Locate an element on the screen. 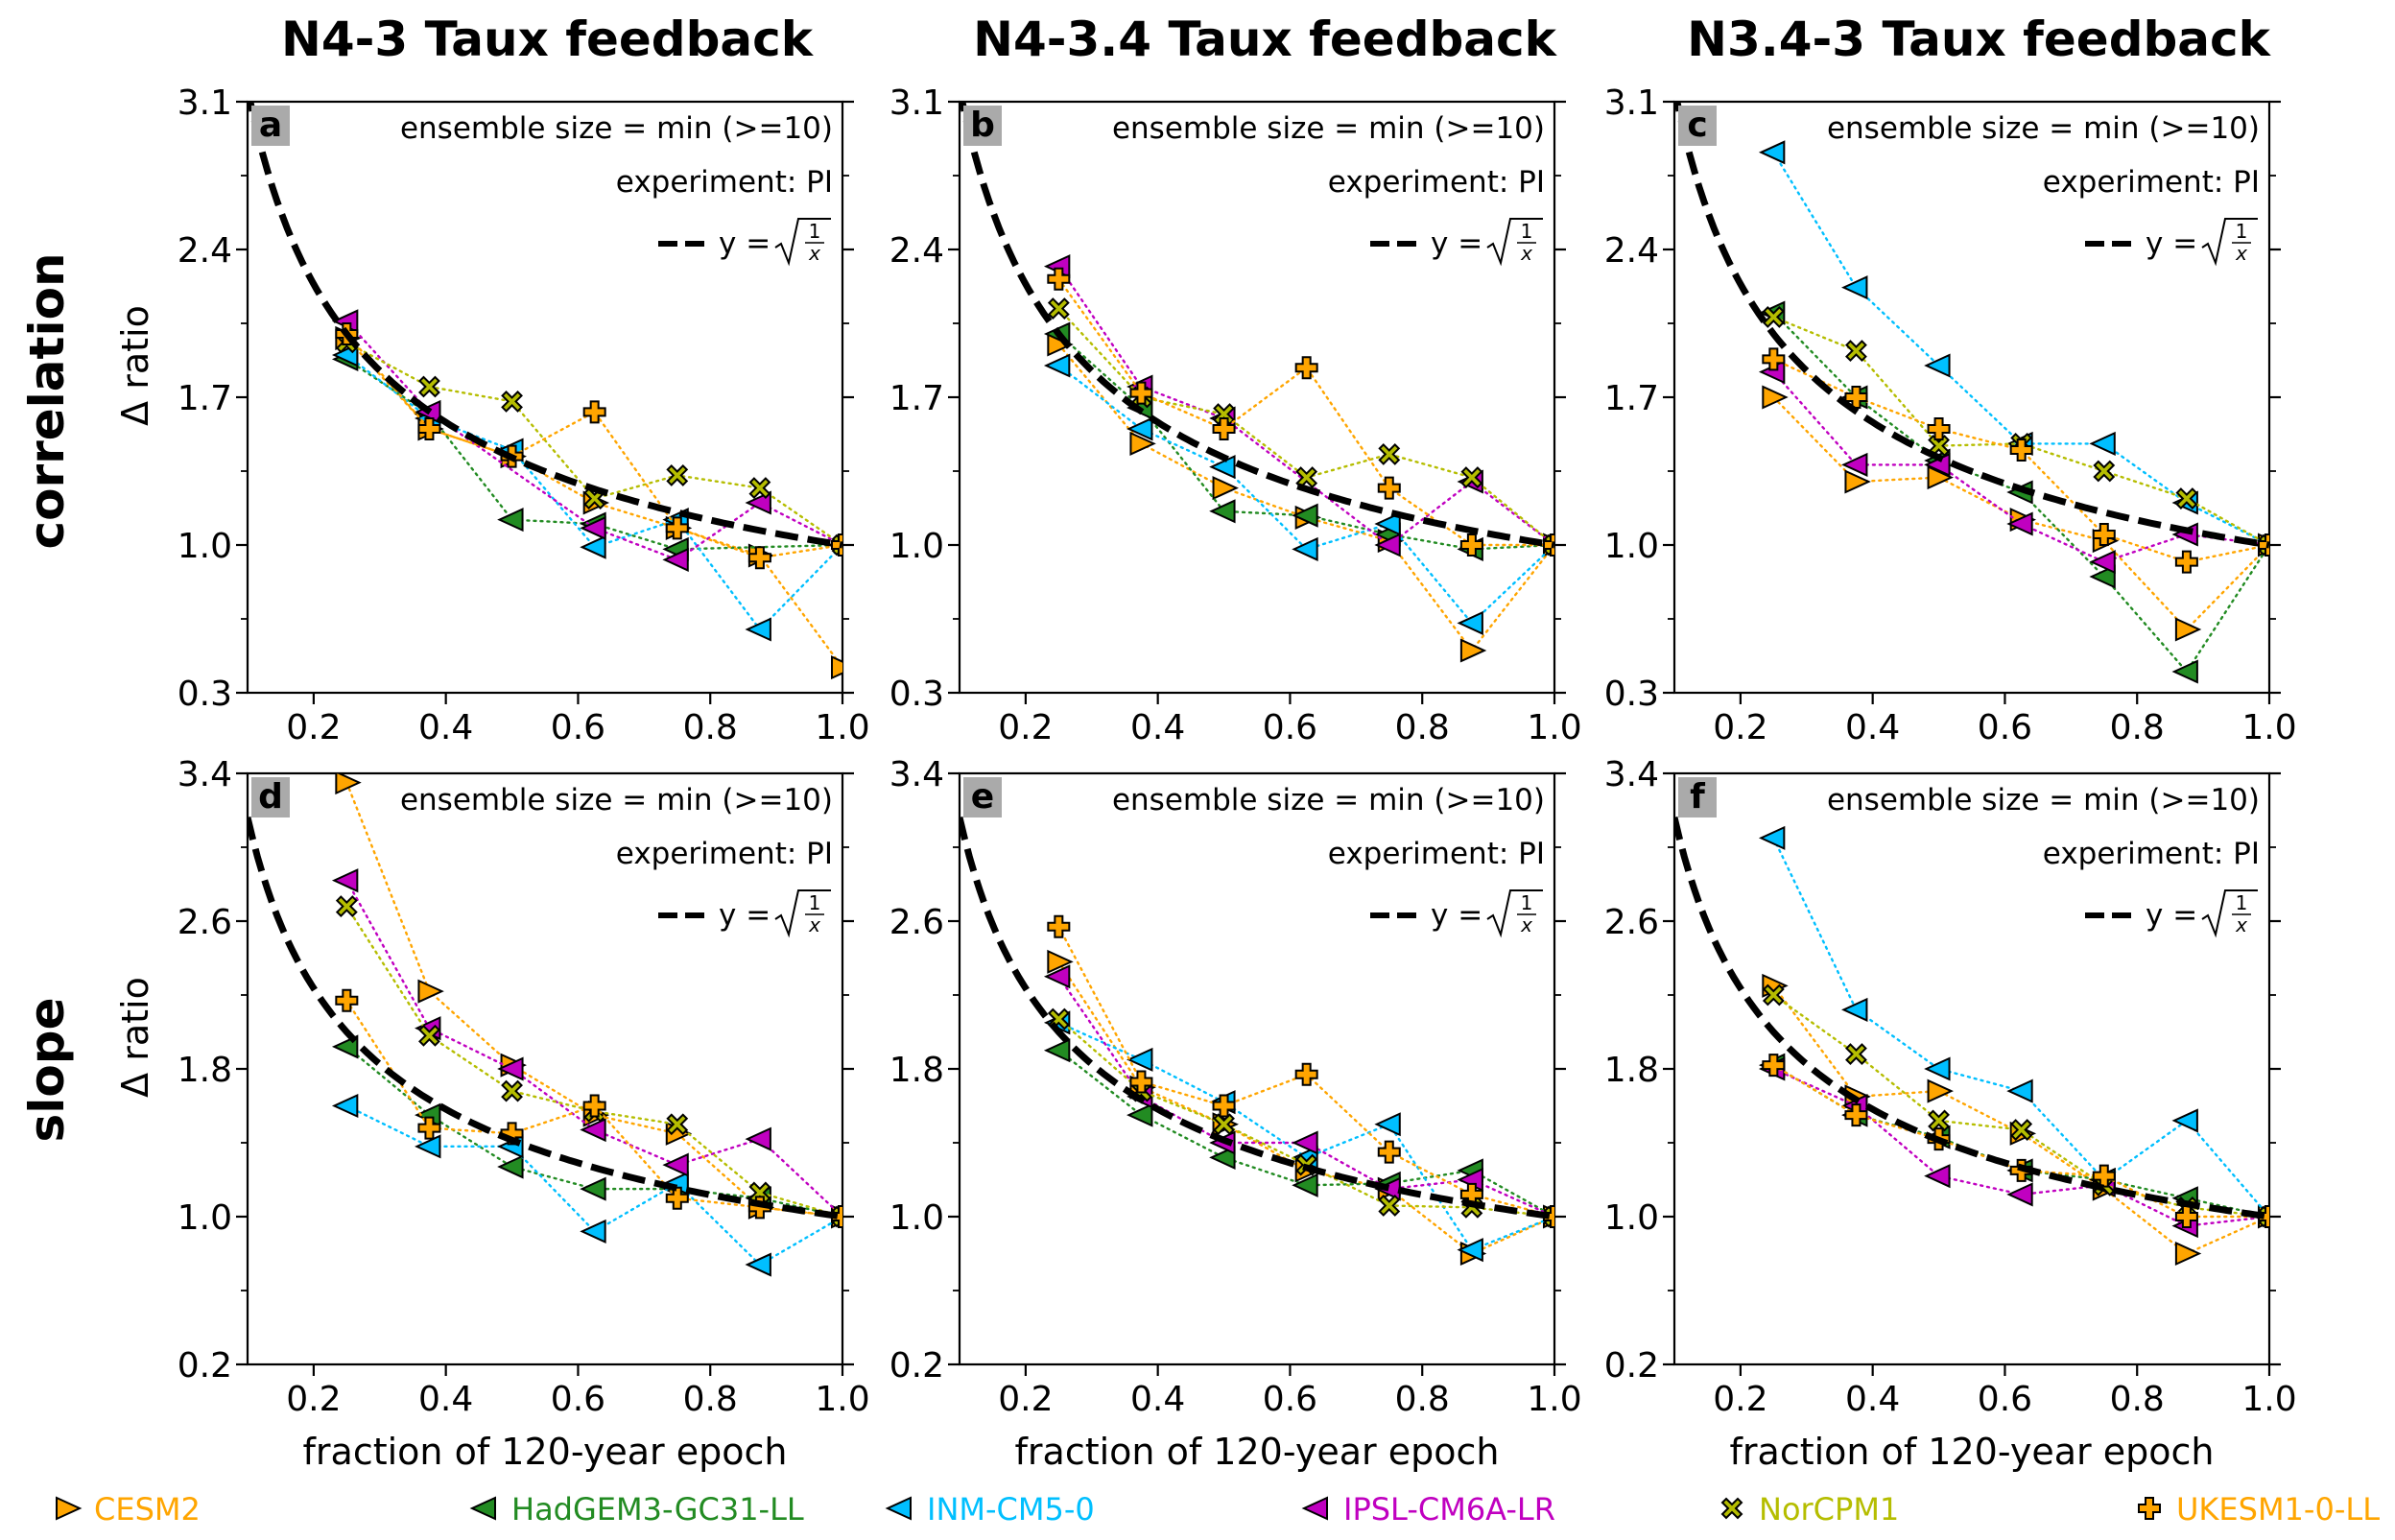  legend-item-norcpm1: NorCPM1 is located at coordinates (1809, 1509).